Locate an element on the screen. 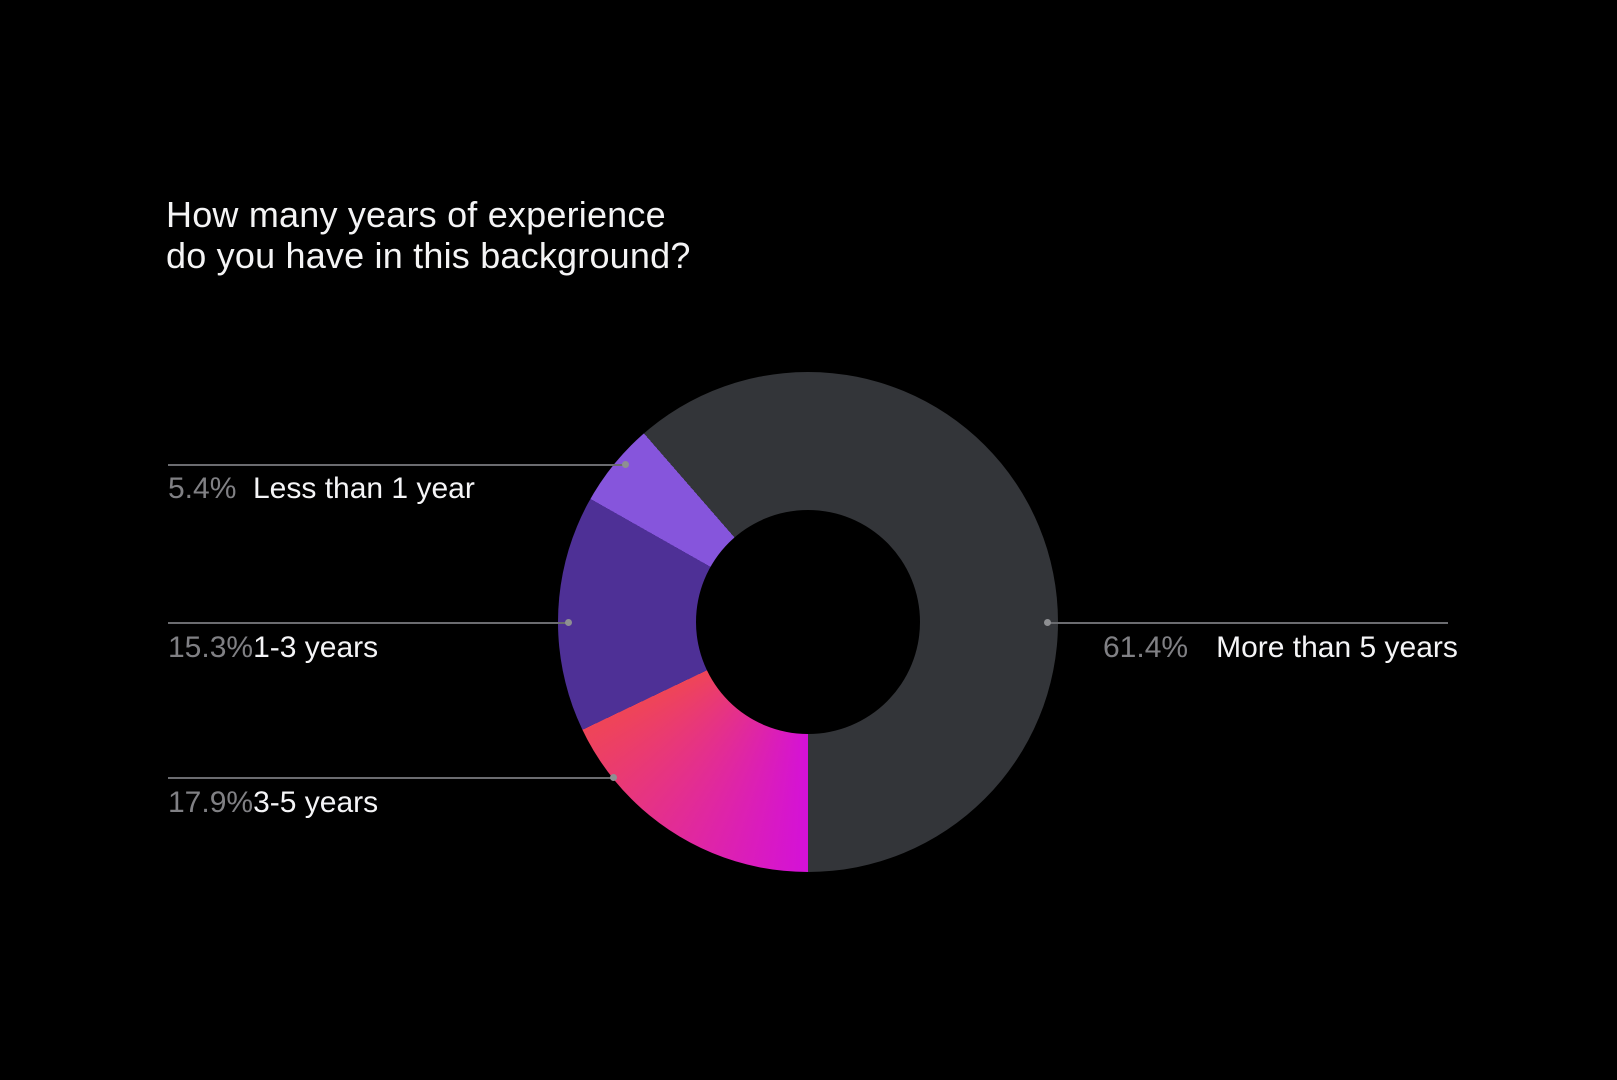 The height and width of the screenshot is (1080, 1617). leader-line-less-than-1-year is located at coordinates (398, 465).